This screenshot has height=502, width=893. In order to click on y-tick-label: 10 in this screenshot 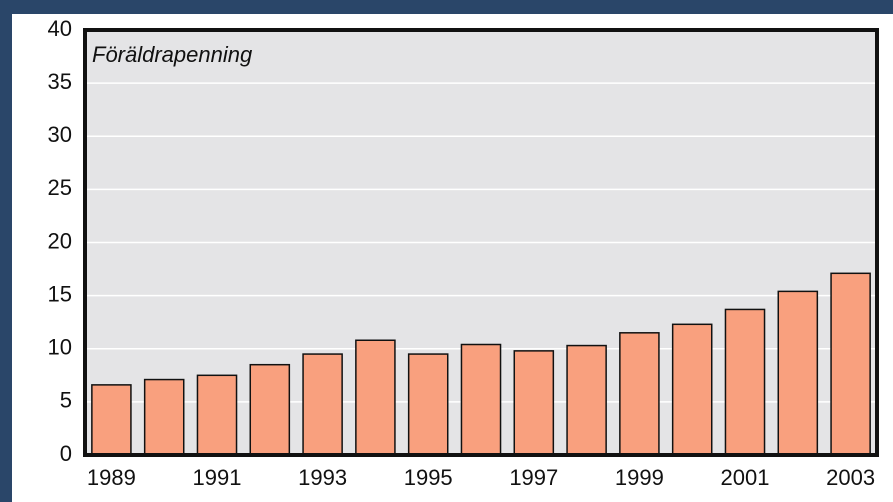, I will do `click(60, 347)`.